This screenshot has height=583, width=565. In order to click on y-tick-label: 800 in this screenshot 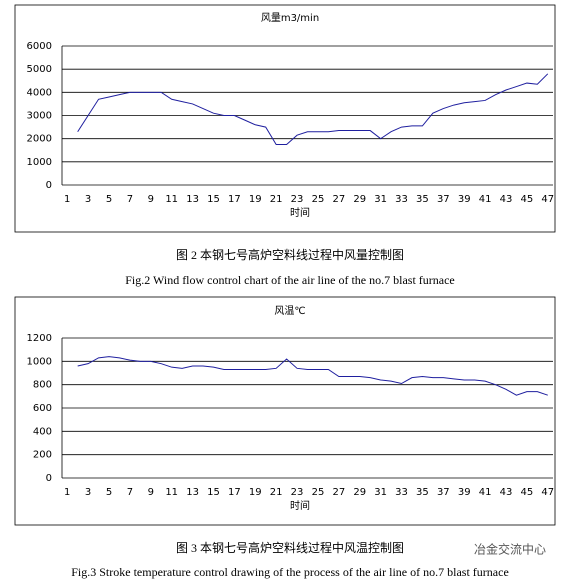, I will do `click(42, 385)`.